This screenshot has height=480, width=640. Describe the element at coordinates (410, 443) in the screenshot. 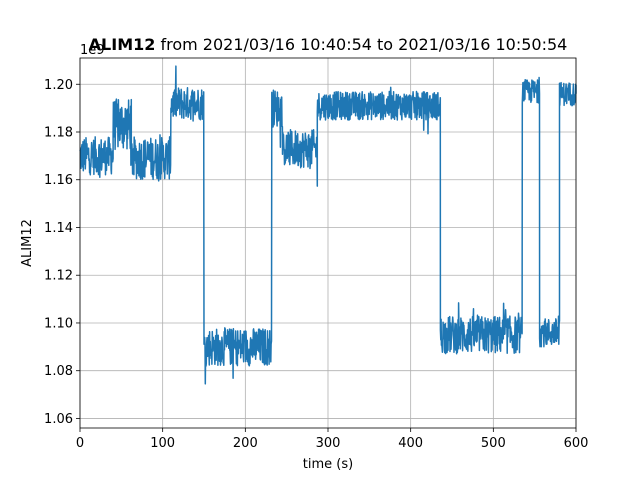

I see `x-tick-label: 400` at that location.